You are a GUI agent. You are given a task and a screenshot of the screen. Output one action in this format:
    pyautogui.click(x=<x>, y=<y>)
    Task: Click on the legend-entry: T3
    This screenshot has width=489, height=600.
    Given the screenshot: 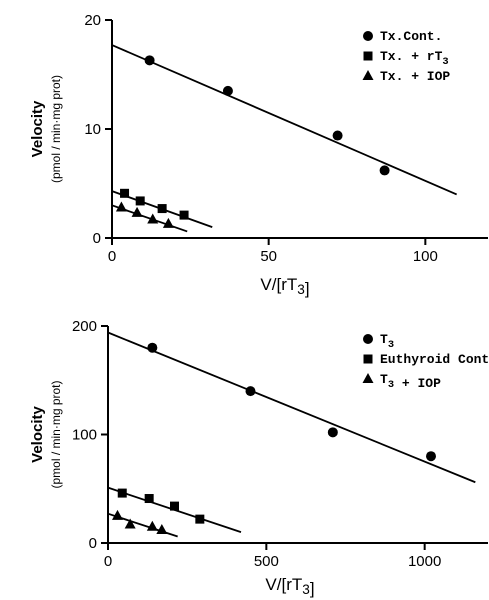 What is the action you would take?
    pyautogui.click(x=378, y=341)
    